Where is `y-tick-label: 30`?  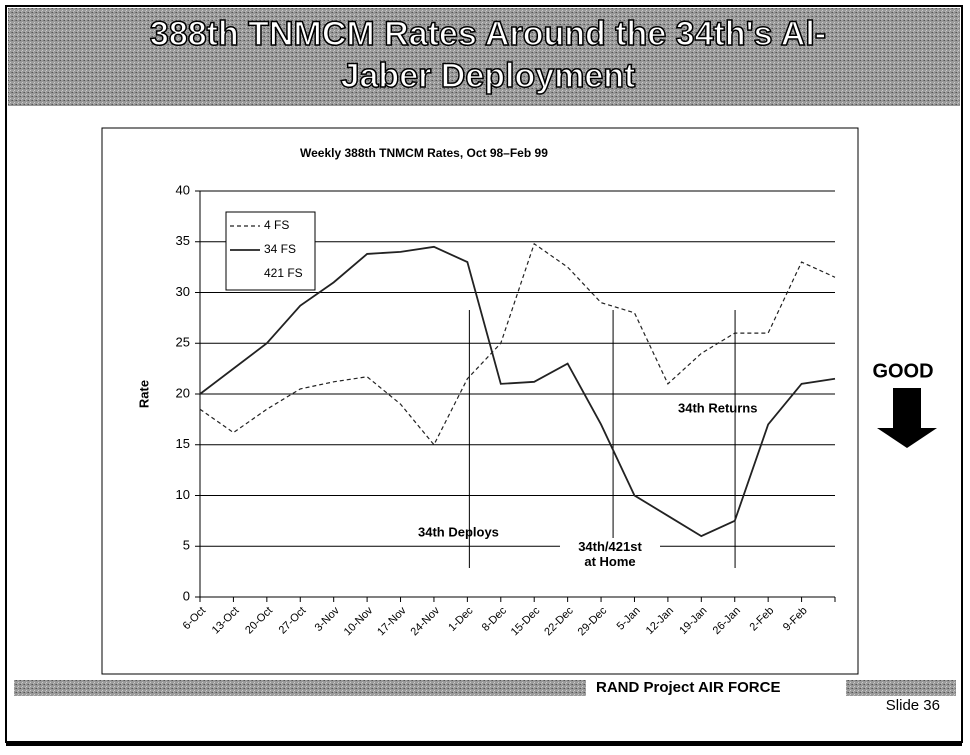
y-tick-label: 30 is located at coordinates (183, 291).